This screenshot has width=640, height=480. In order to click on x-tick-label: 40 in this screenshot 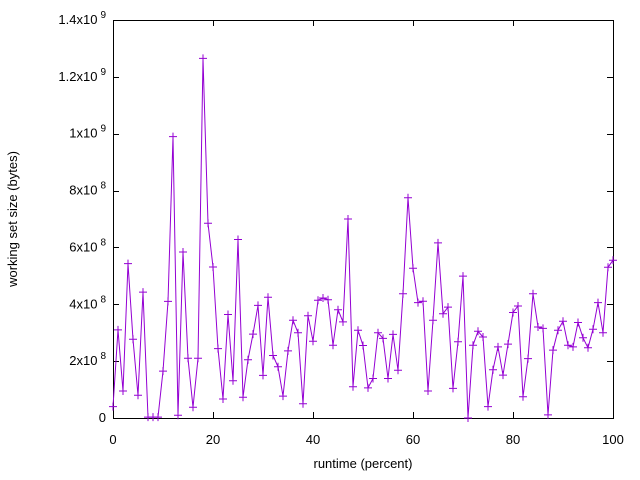, I will do `click(313, 439)`.